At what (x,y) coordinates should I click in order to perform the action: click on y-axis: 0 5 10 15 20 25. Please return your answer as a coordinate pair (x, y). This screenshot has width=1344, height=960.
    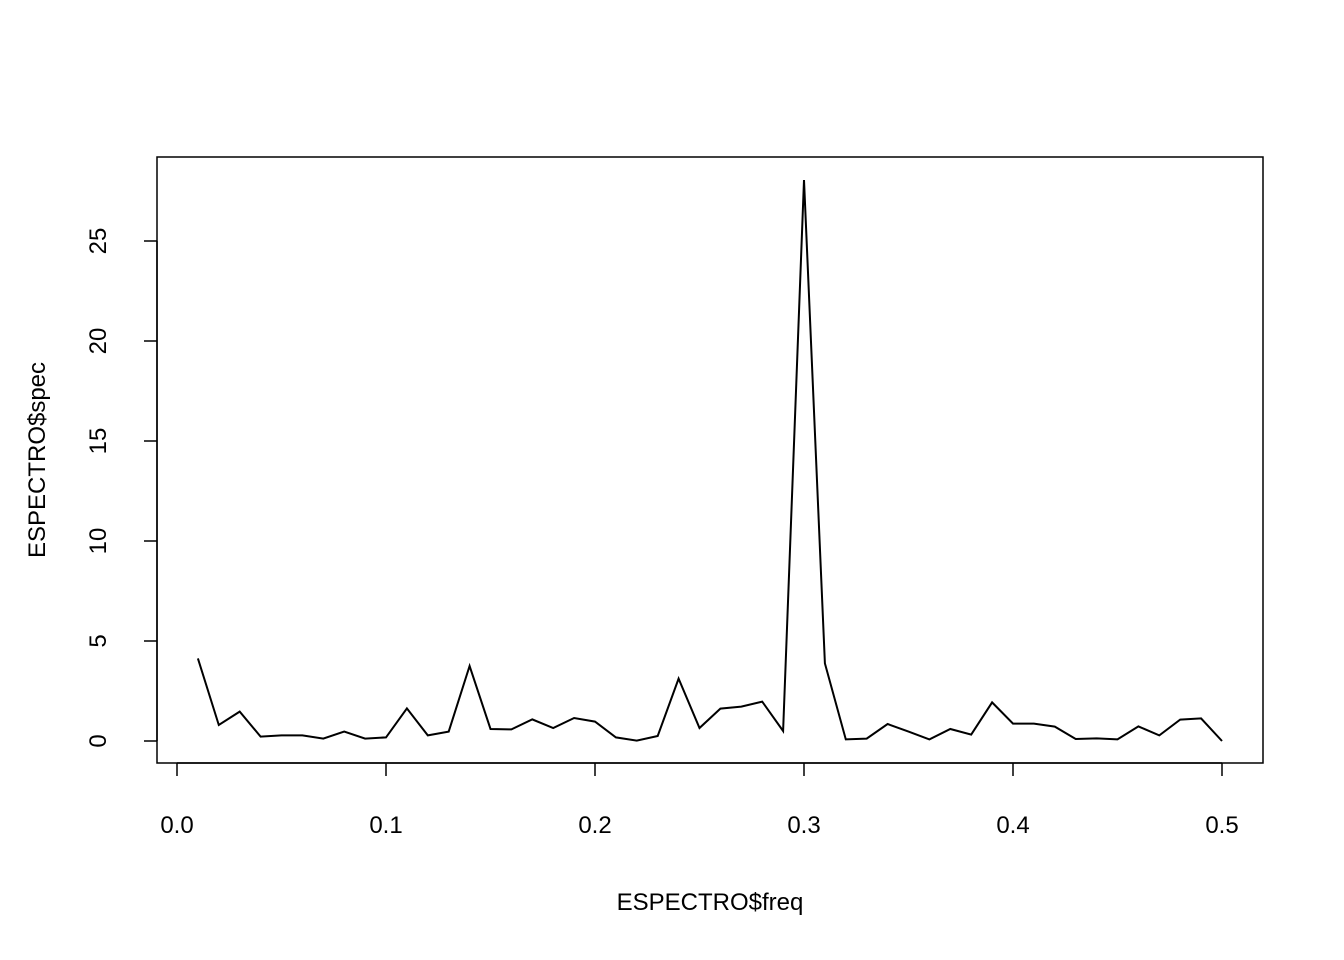
    Looking at the image, I should click on (121, 488).